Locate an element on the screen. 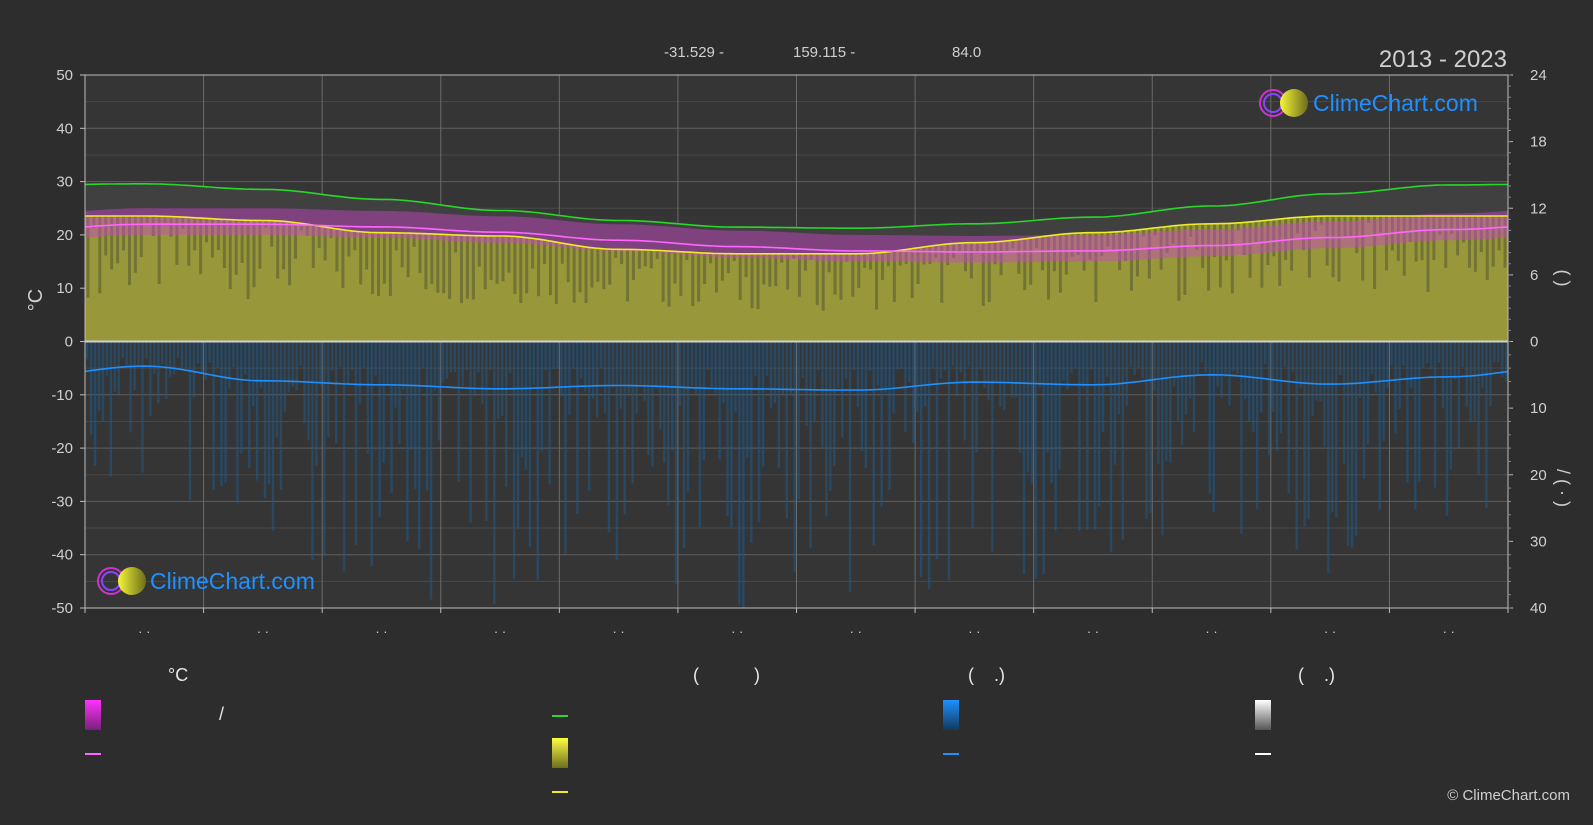  legend-swatch-sunshine is located at coordinates (560, 753).